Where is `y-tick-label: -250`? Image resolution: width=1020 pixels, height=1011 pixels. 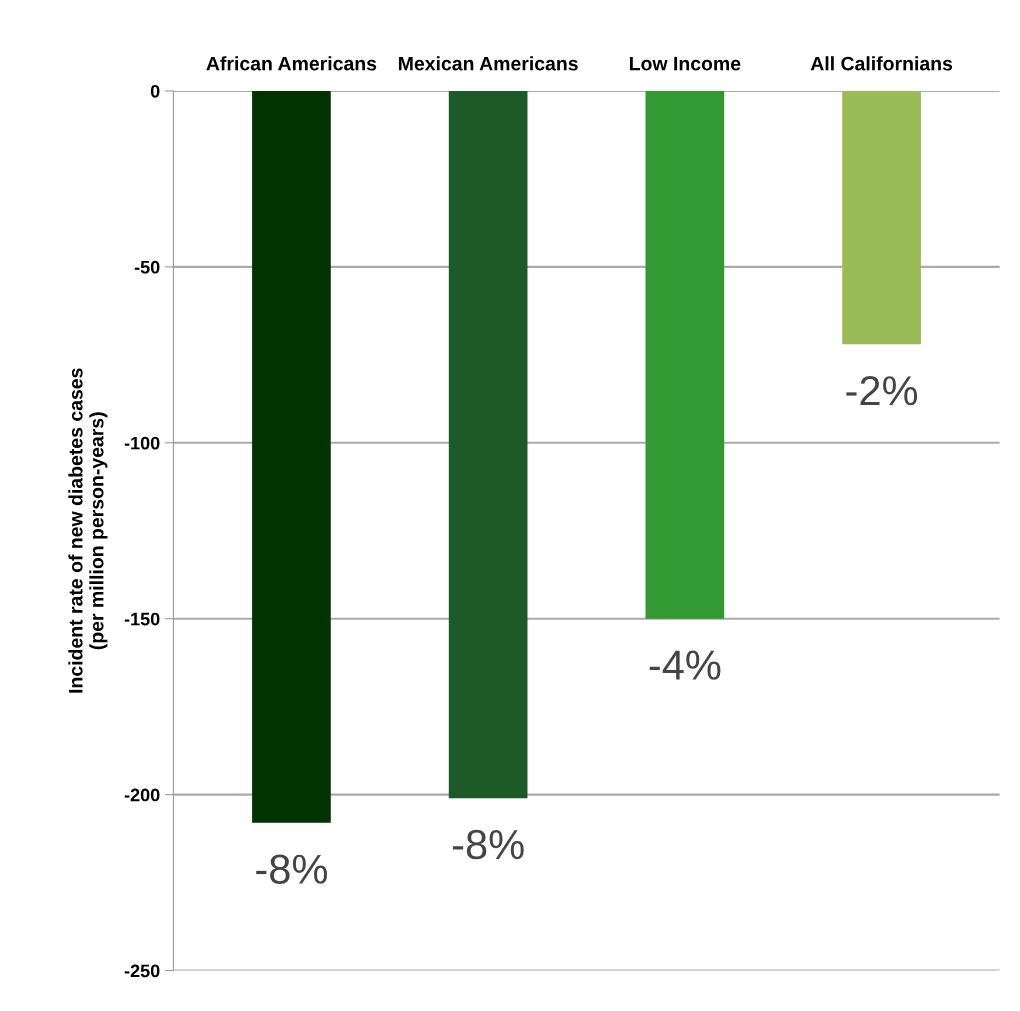 y-tick-label: -250 is located at coordinates (142, 971).